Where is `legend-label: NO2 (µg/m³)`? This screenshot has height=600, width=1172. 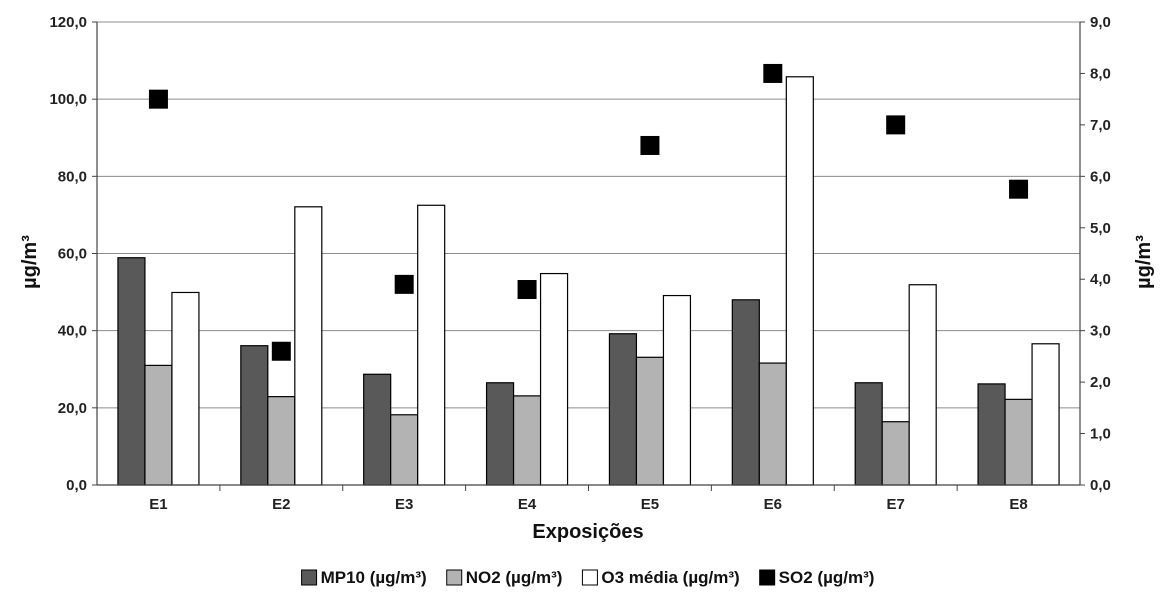
legend-label: NO2 (µg/m³) is located at coordinates (514, 577).